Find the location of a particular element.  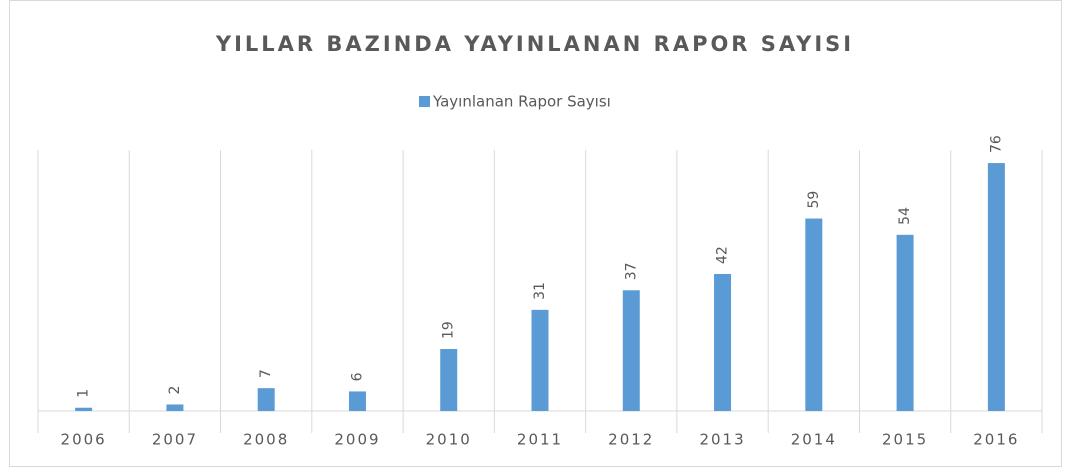

x-tick-label: 2015 is located at coordinates (905, 440).